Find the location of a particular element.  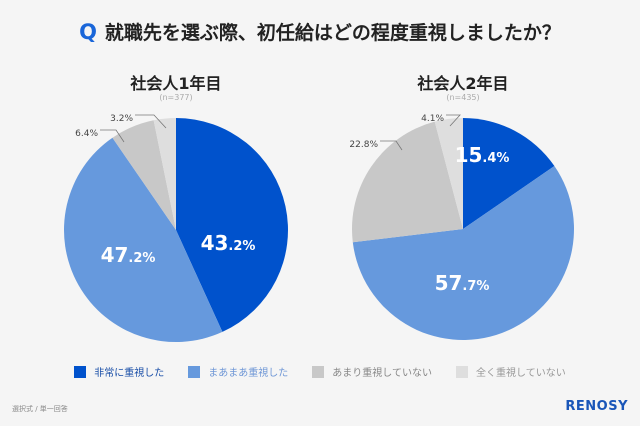

pie-1-title: 社会人1年目 is located at coordinates (176, 83).